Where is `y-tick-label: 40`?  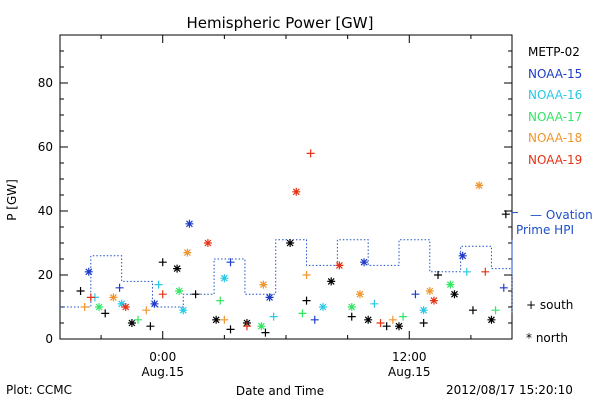 y-tick-label: 40 is located at coordinates (45, 211).